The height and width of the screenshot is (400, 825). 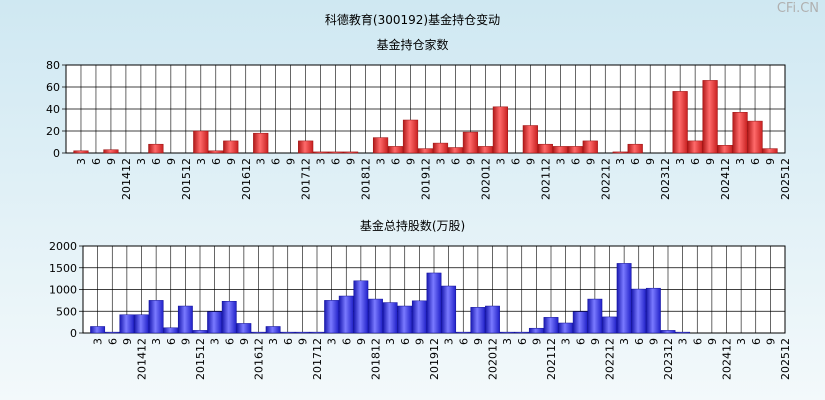 What do you see at coordinates (259, 359) in the screenshot?
I see `c2-xtick-label: 201612` at bounding box center [259, 359].